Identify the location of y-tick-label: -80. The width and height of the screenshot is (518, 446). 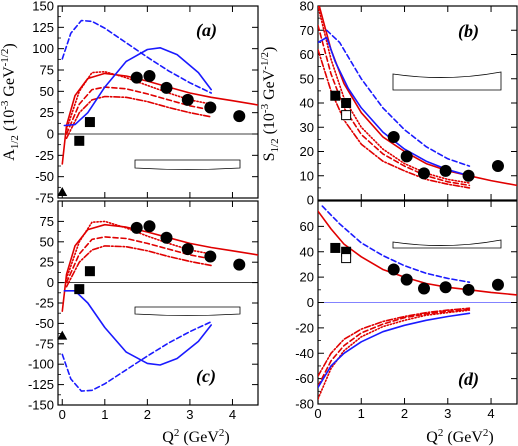
(304, 404).